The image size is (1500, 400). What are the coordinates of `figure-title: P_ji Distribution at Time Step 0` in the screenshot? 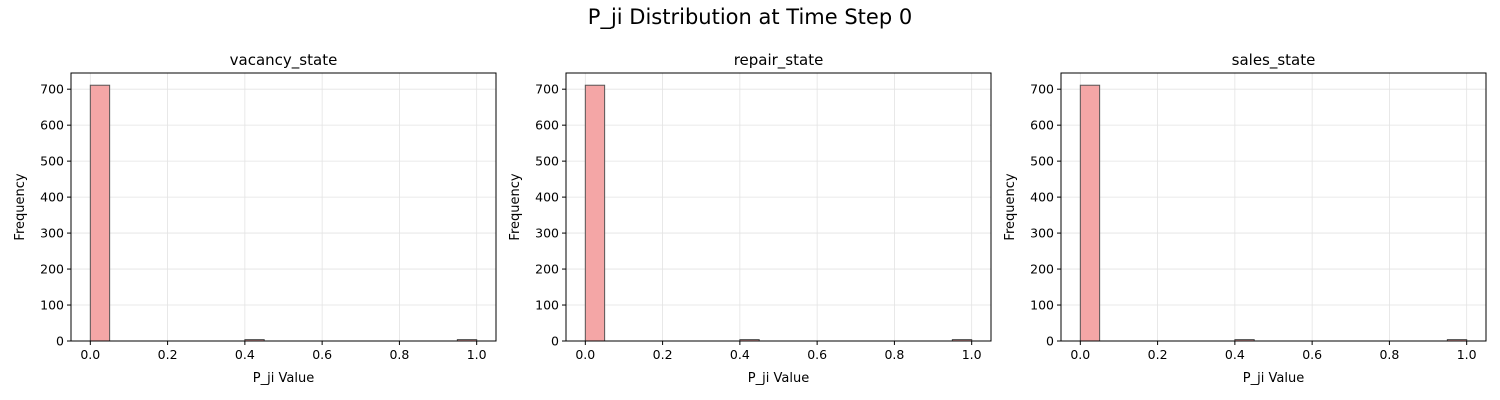 It's located at (750, 17).